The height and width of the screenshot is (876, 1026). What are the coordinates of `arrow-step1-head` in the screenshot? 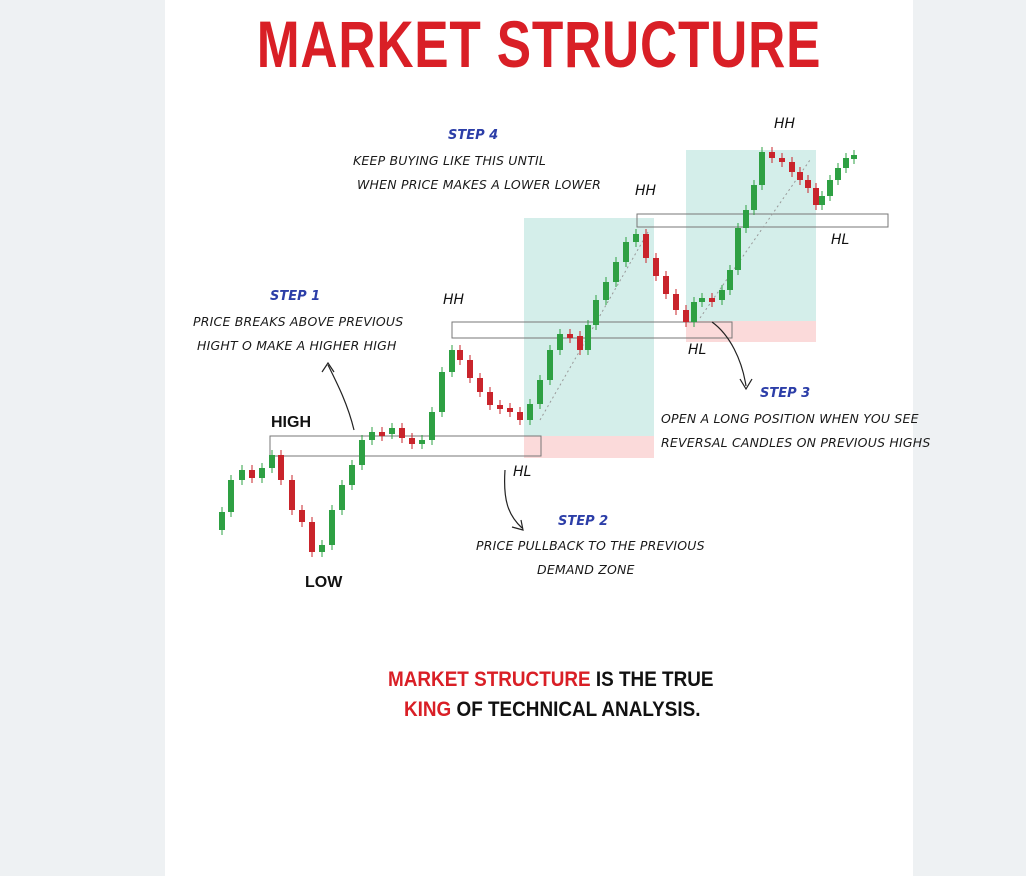 It's located at (328, 367).